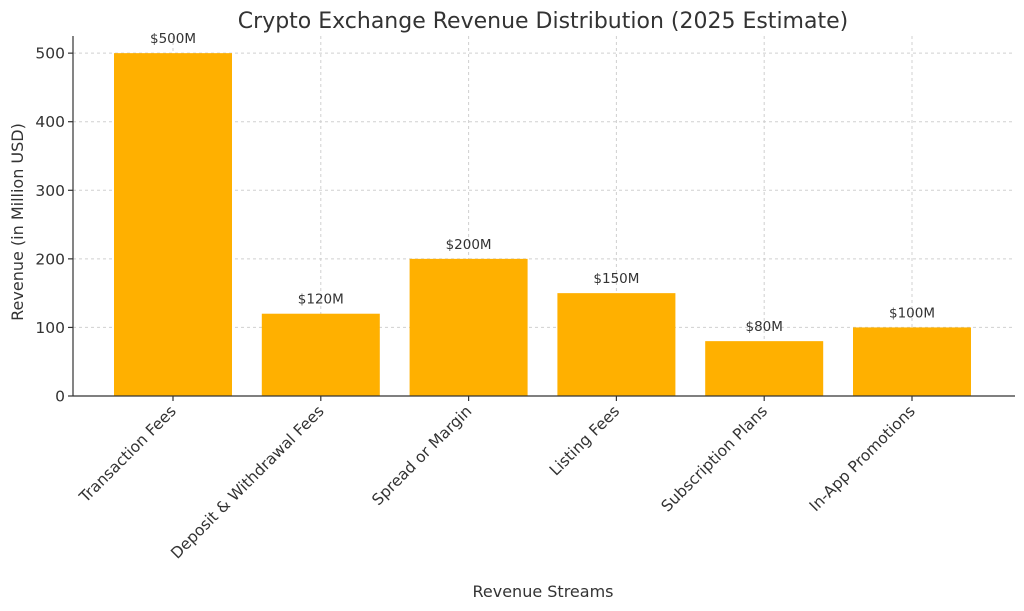 This screenshot has width=1024, height=611. Describe the element at coordinates (50, 328) in the screenshot. I see `y-tick-label: 100` at that location.